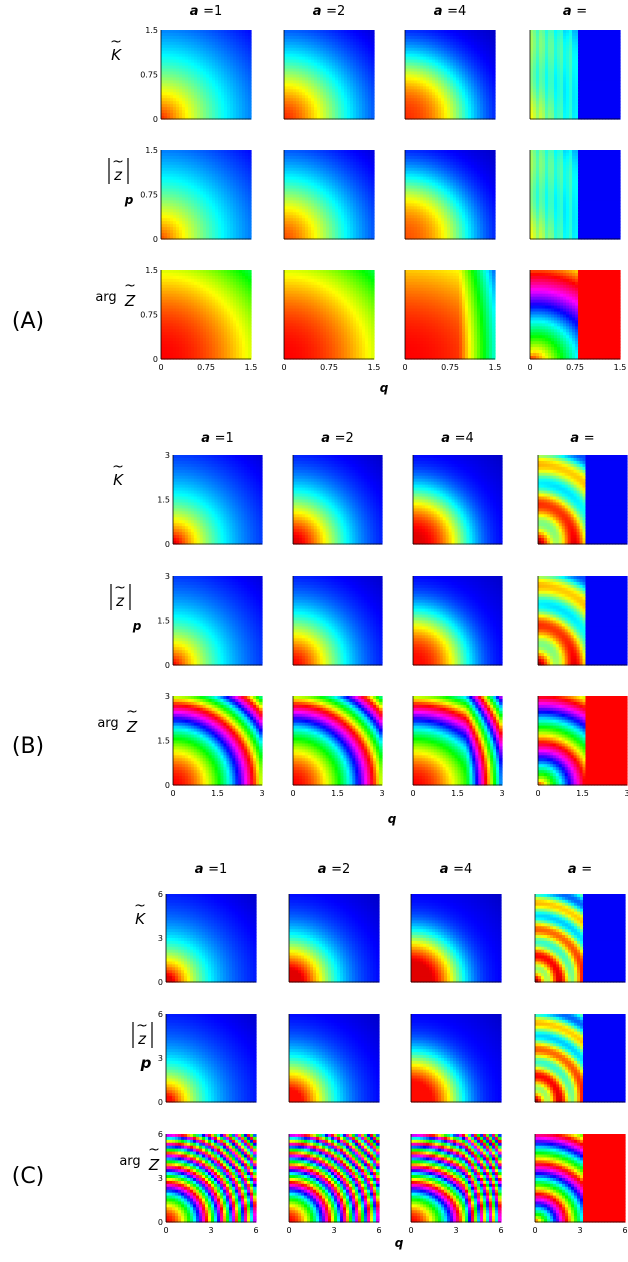  Describe the element at coordinates (335, 11) in the screenshot. I see `column-title-value: =2` at that location.